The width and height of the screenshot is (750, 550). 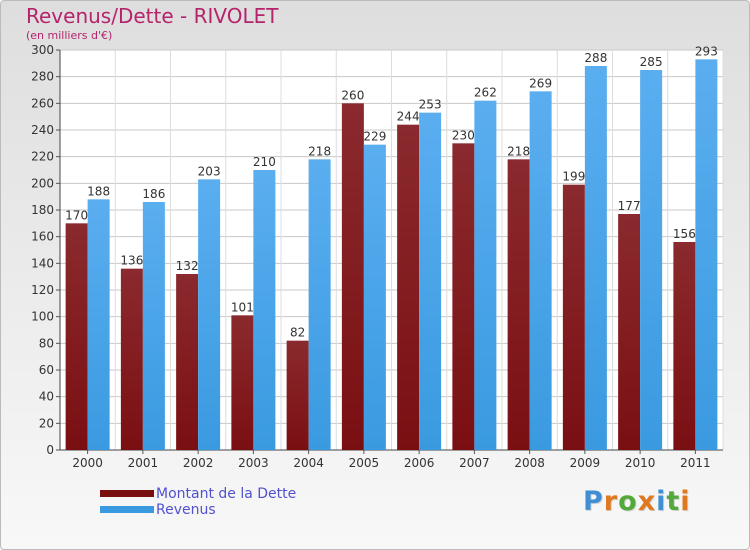 What do you see at coordinates (143, 463) in the screenshot?
I see `x-tick-label: 2001` at bounding box center [143, 463].